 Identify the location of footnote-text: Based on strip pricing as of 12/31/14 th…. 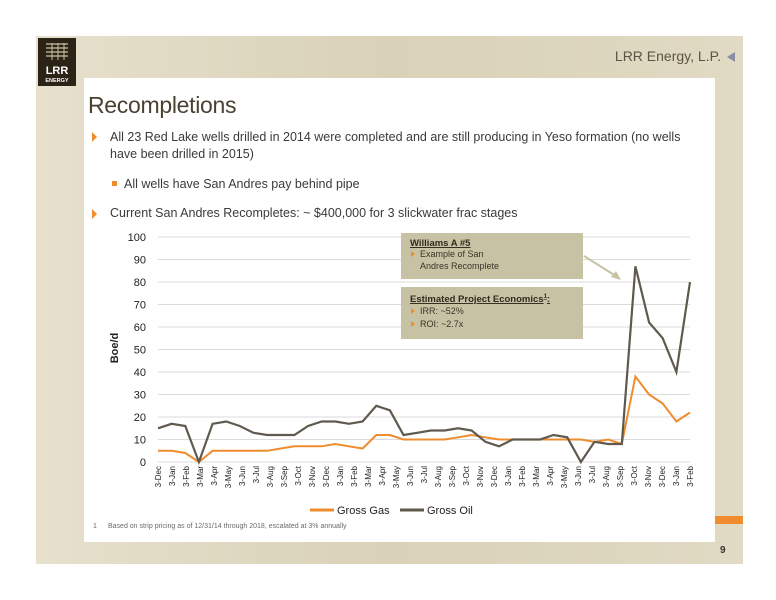
(227, 526).